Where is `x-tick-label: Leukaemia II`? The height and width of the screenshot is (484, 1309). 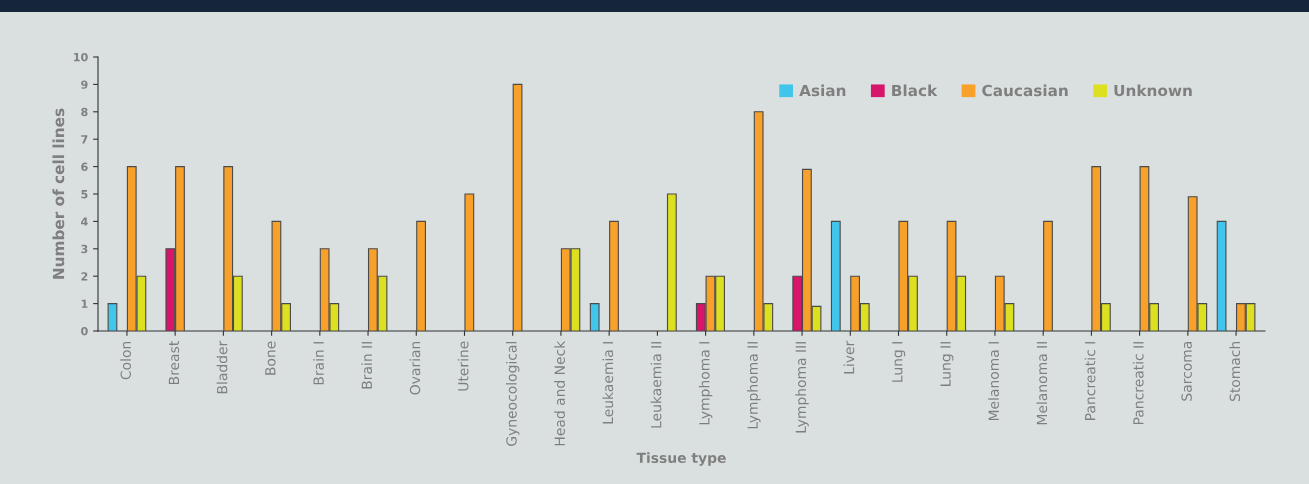 x-tick-label: Leukaemia II is located at coordinates (656, 385).